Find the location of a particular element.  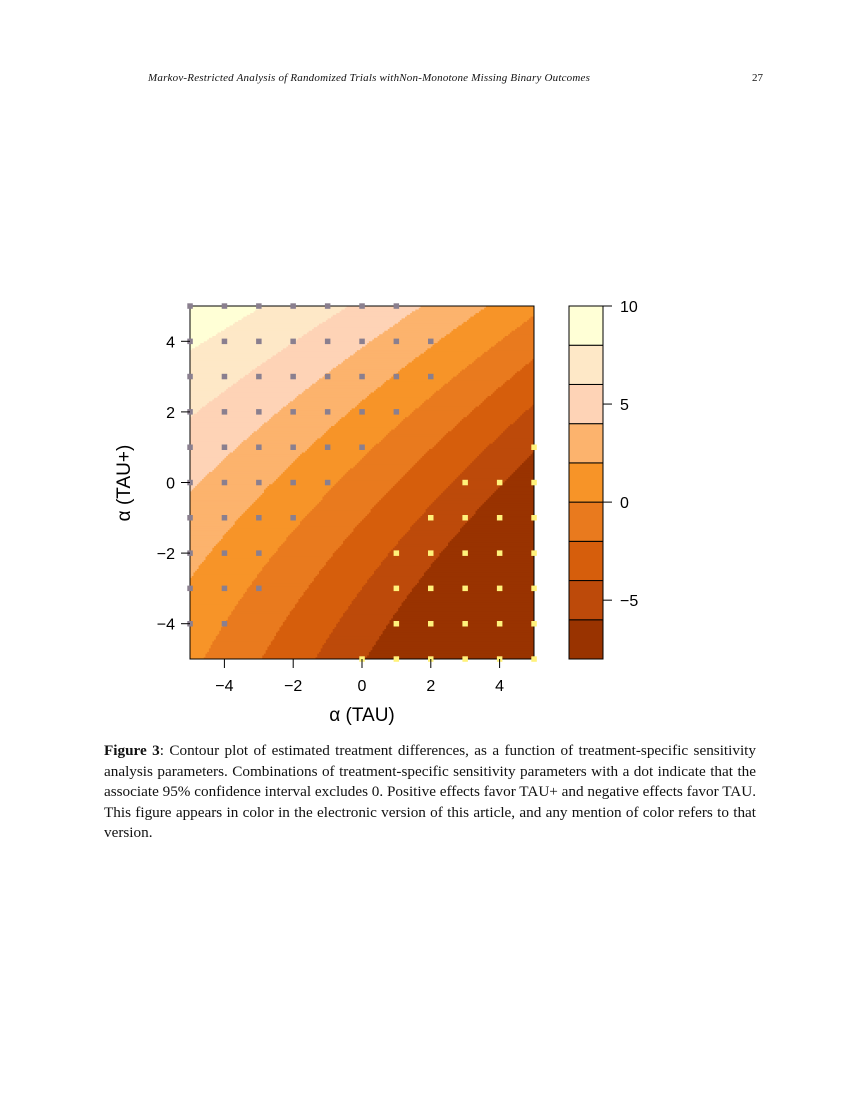

x-tick-label: −2 is located at coordinates (293, 686).